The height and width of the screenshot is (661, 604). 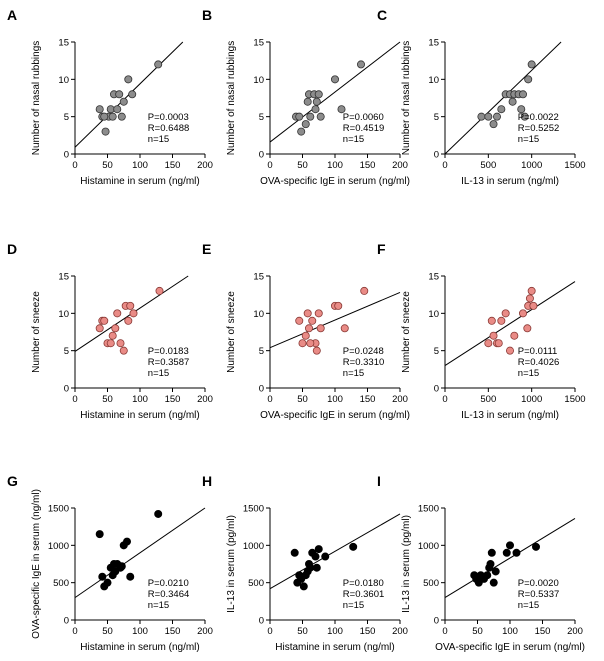 I want to click on stat-label: R=0.6488, so click(x=168, y=128).